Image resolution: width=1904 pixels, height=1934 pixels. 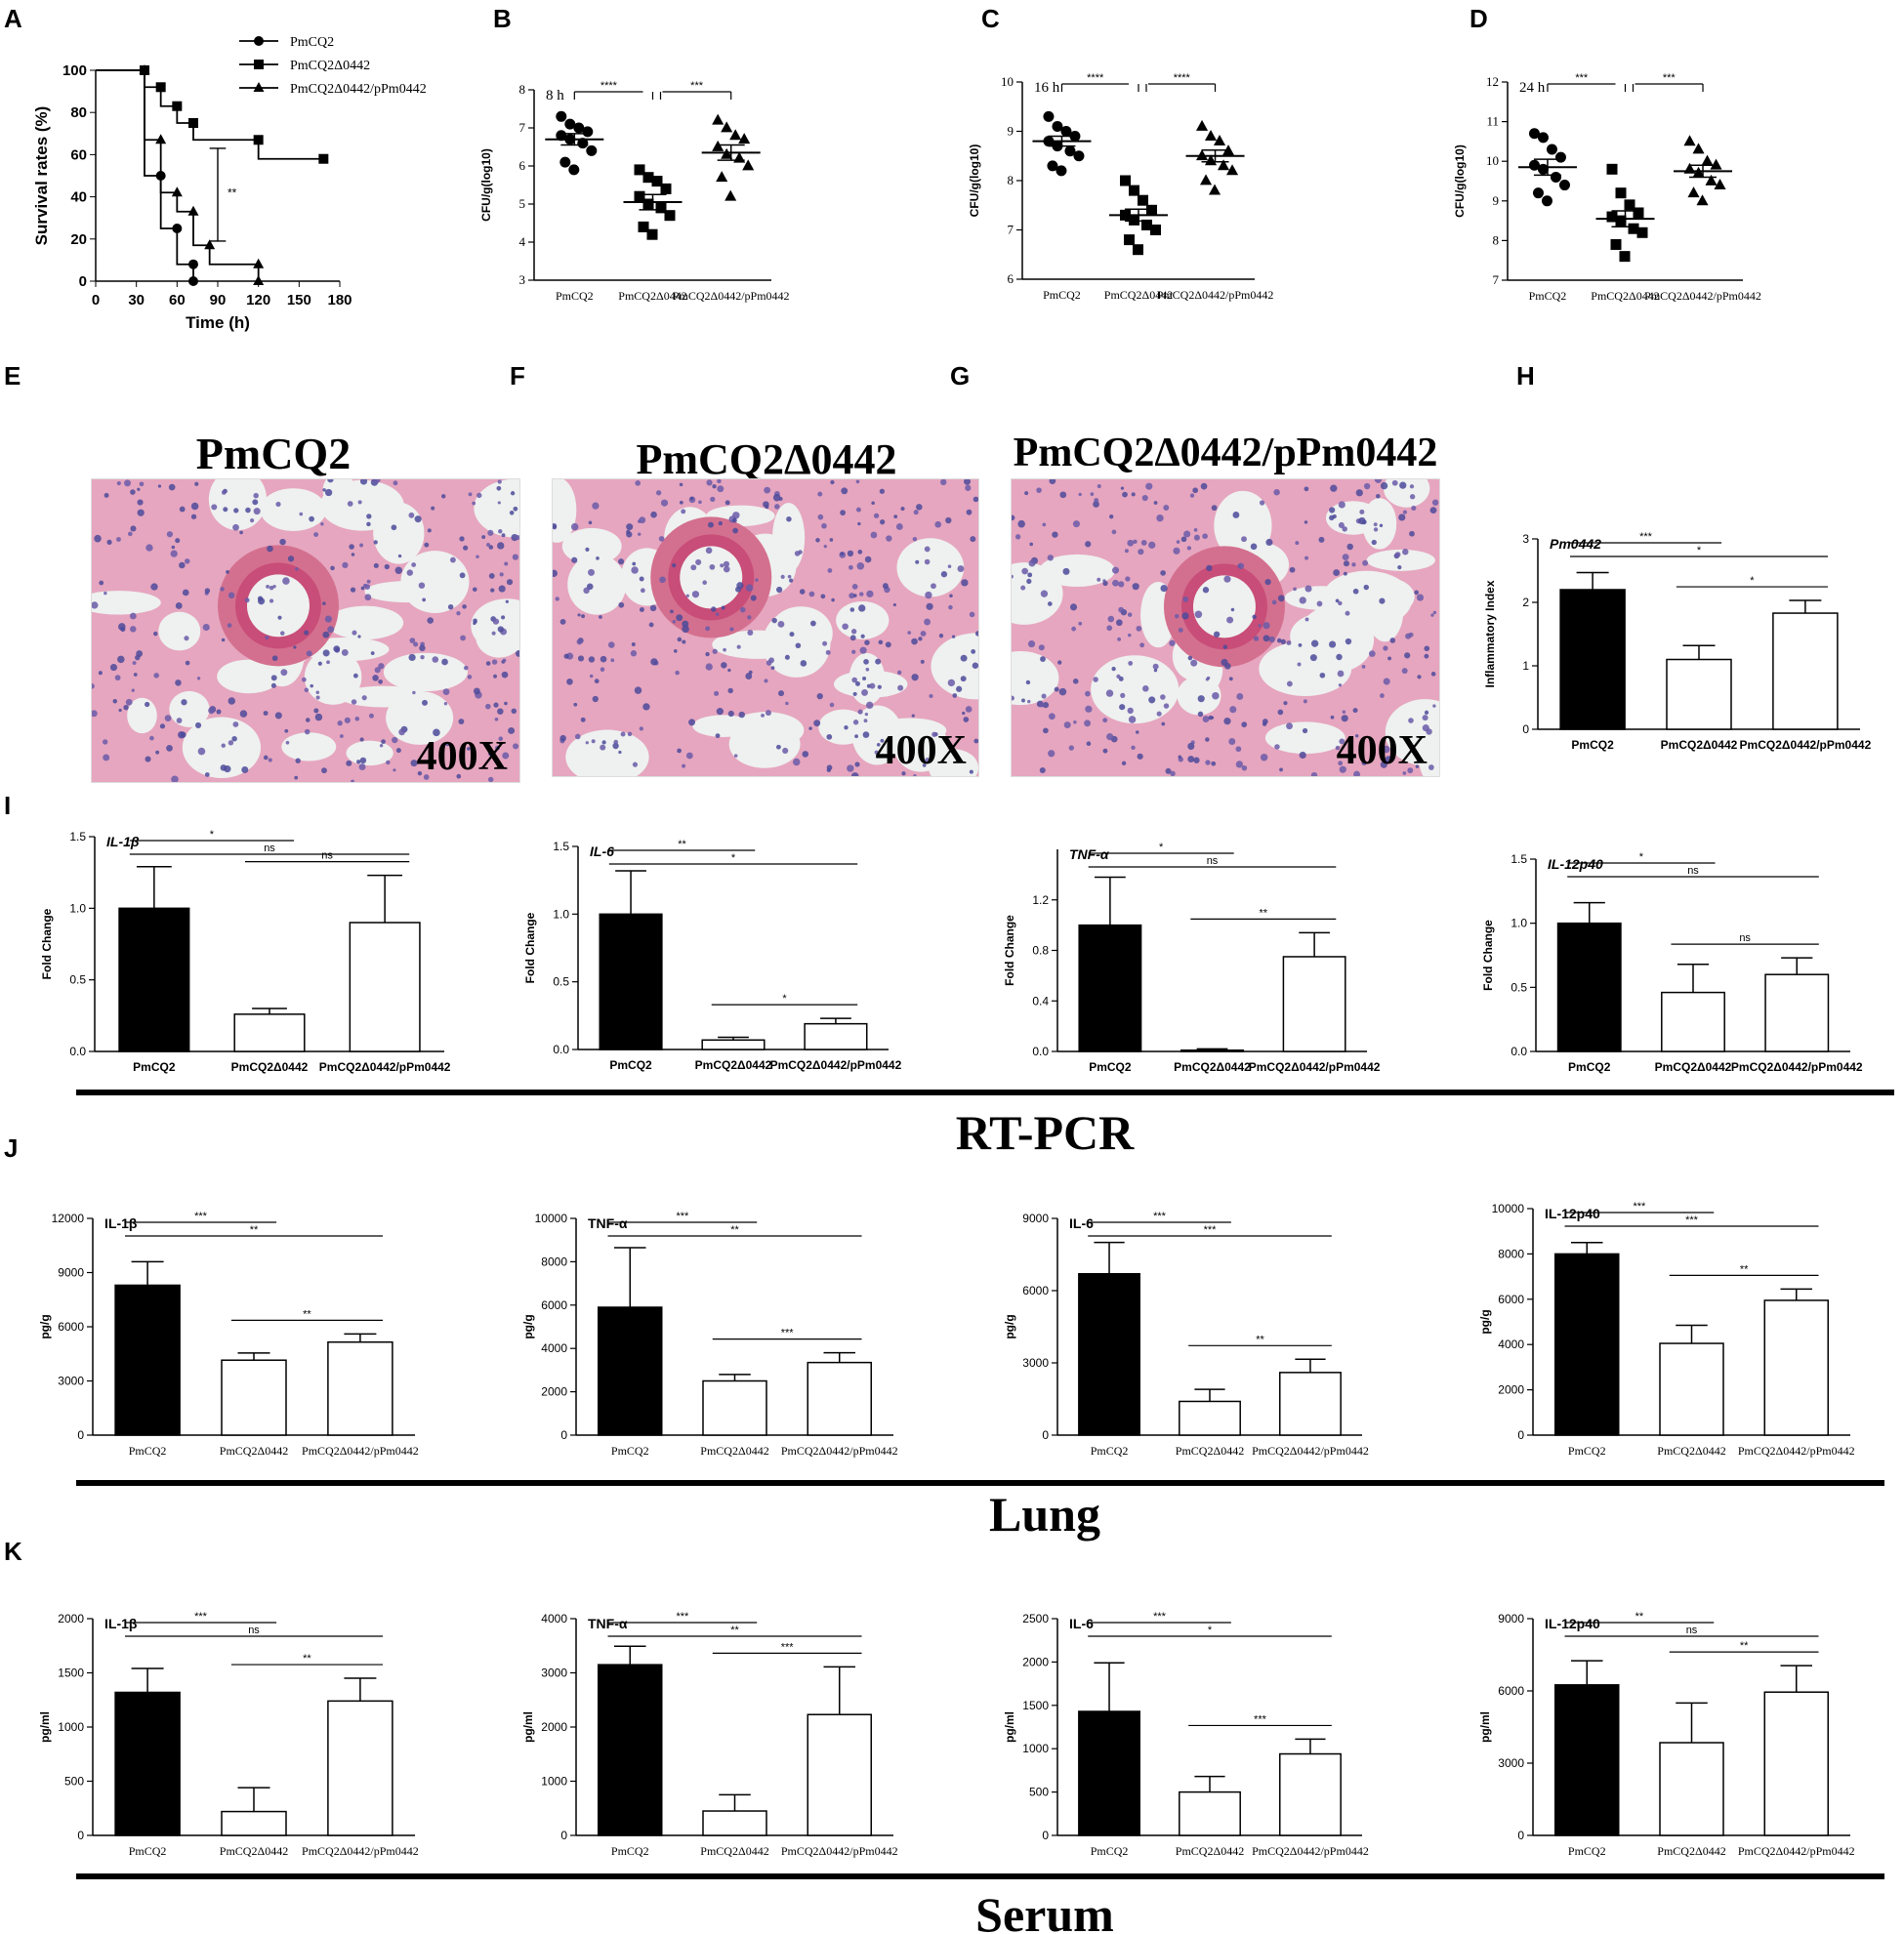 What do you see at coordinates (1035, 1661) in the screenshot?
I see `y-tick-label: 2000` at bounding box center [1035, 1661].